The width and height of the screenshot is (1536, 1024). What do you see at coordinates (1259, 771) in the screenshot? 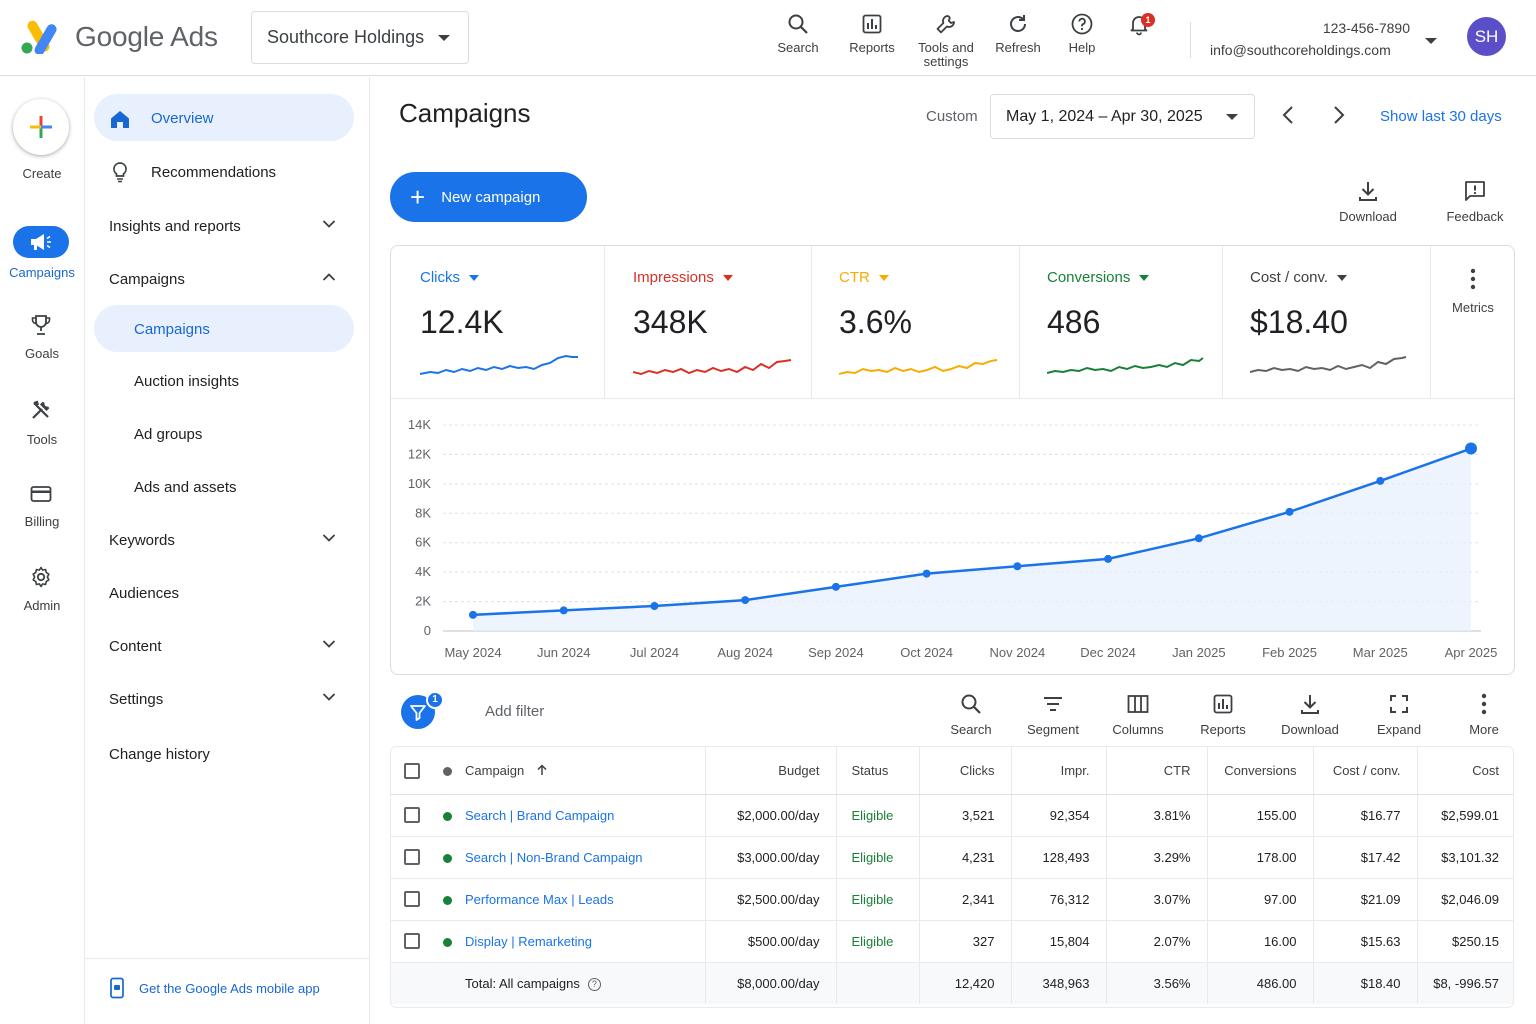
I see `header-conversions: Conversions` at bounding box center [1259, 771].